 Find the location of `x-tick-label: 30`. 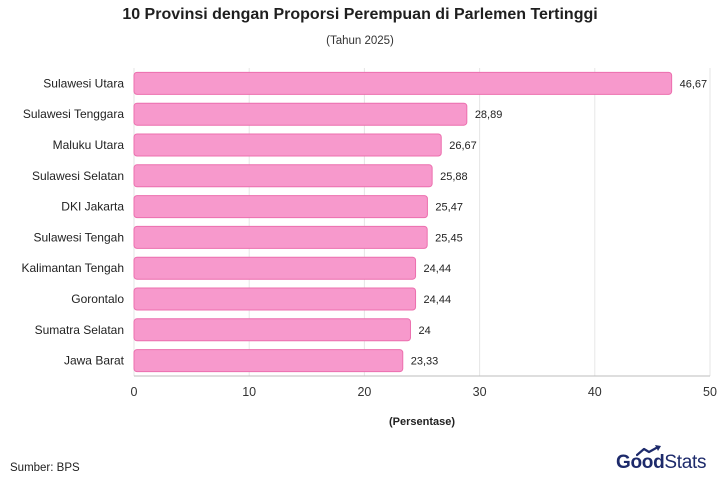

x-tick-label: 30 is located at coordinates (480, 392).